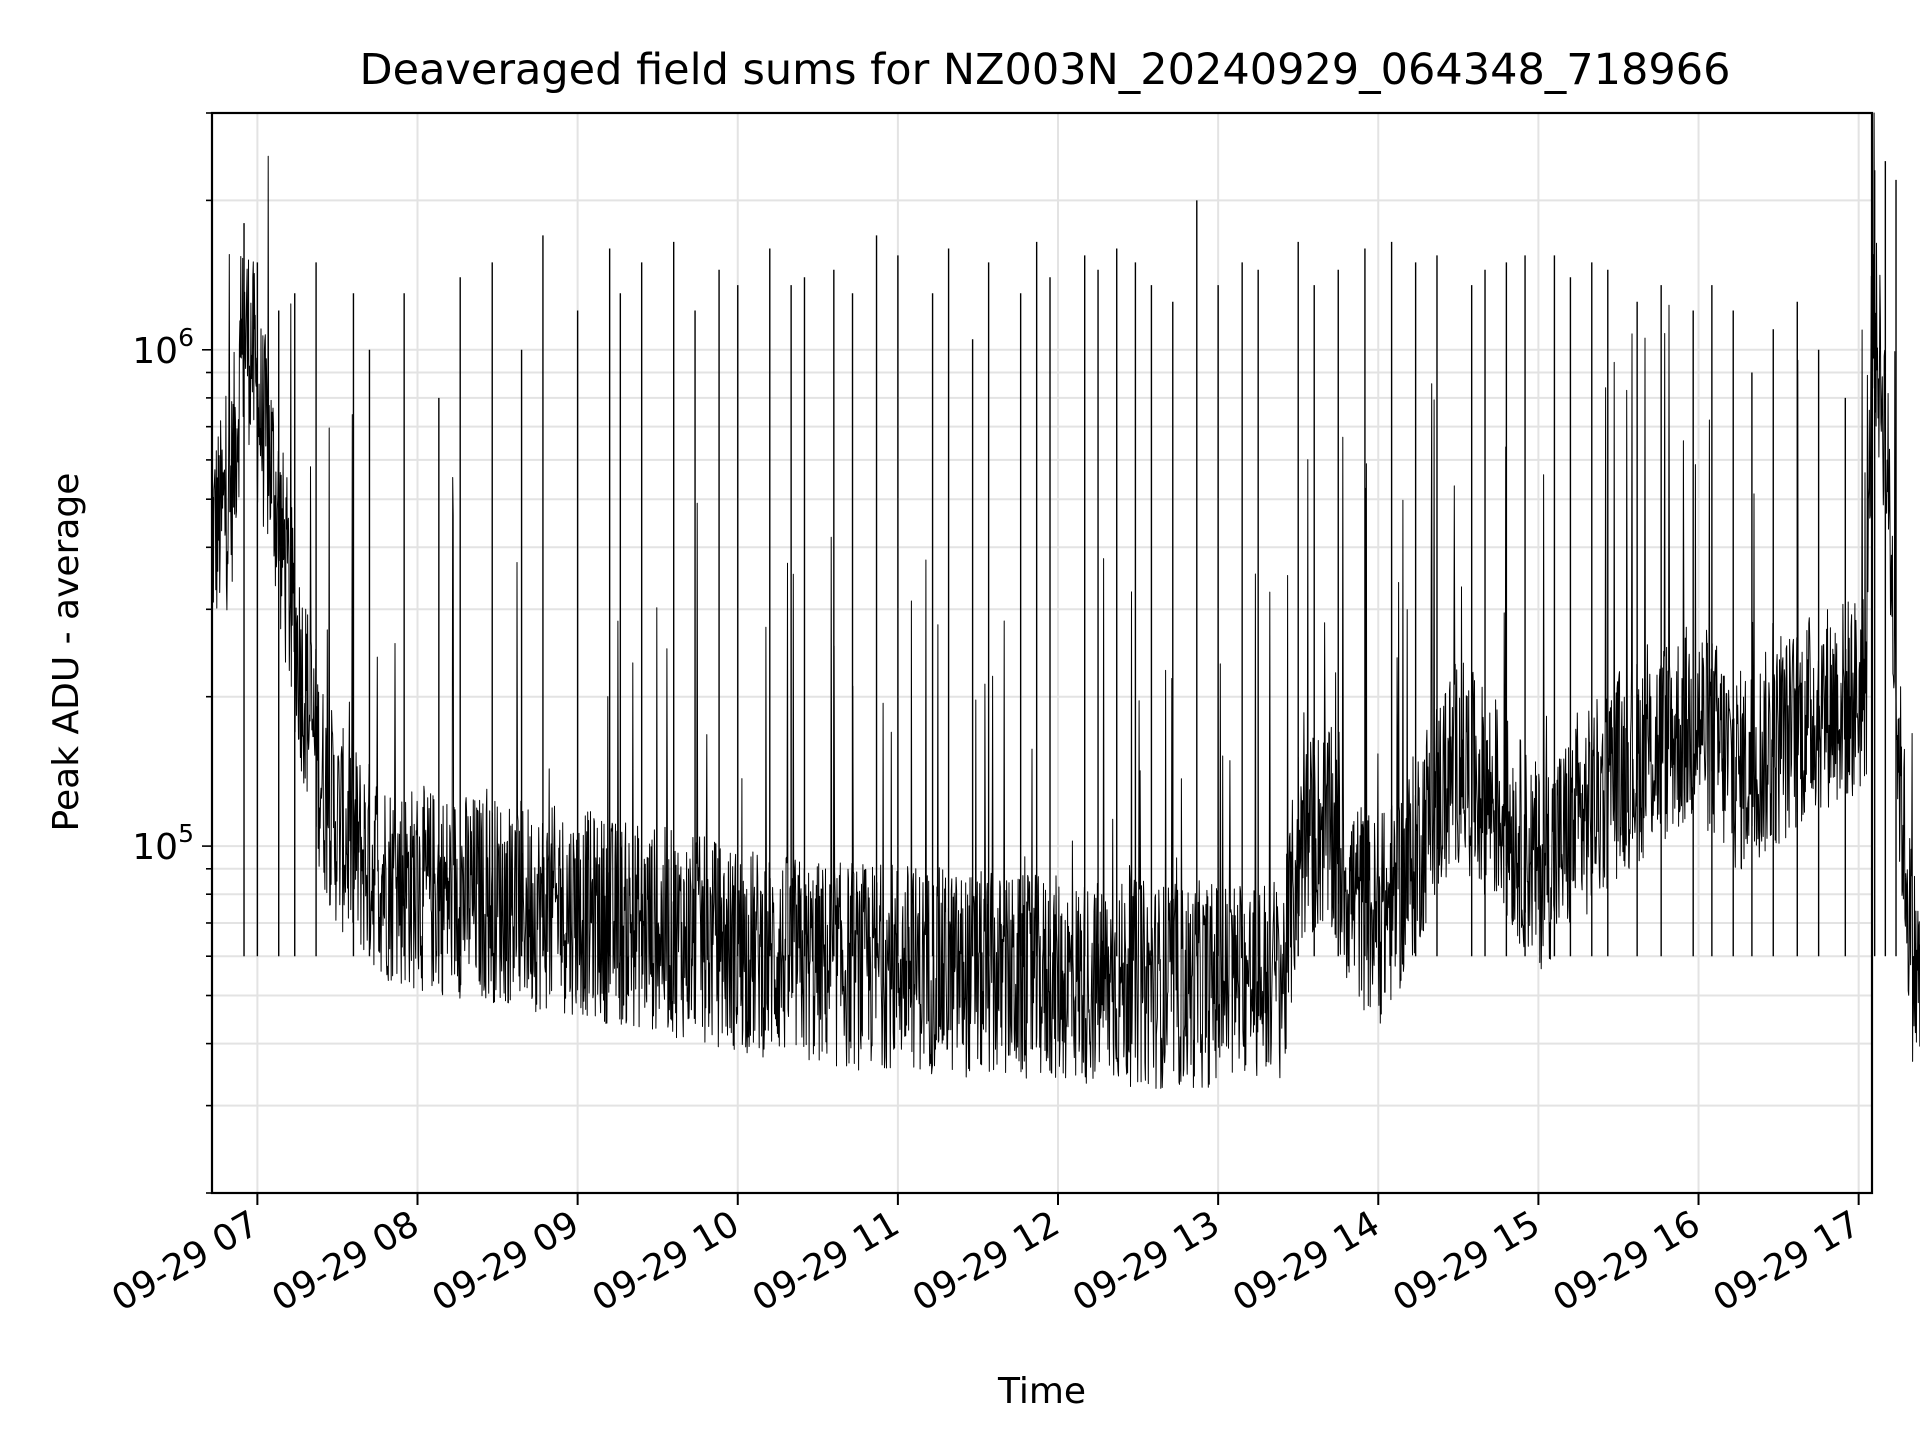  Describe the element at coordinates (163, 347) in the screenshot. I see `y-tick-label: 10⁶` at that location.